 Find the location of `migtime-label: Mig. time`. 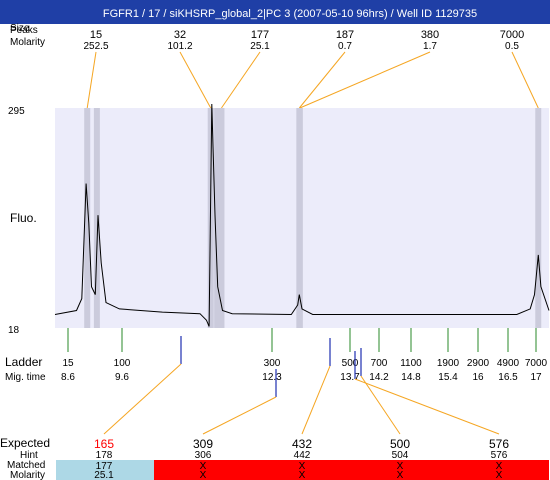

migtime-label: Mig. time is located at coordinates (25, 377).